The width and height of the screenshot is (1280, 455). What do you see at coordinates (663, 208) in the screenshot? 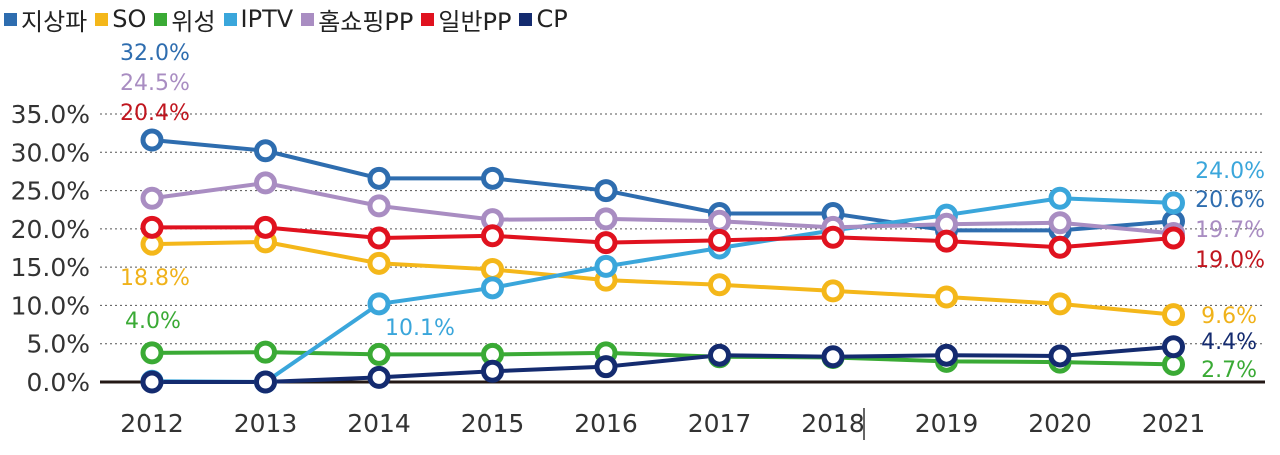
I see `series-line-homeshopping` at bounding box center [663, 208].